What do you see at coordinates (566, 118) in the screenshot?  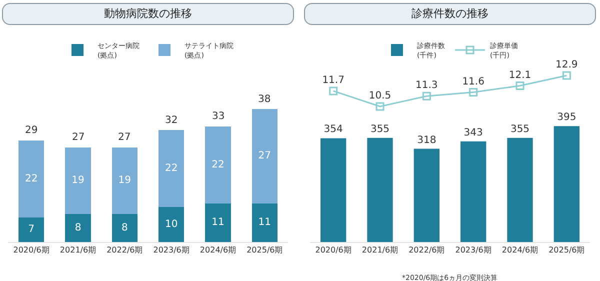 I see `data-label: 395` at bounding box center [566, 118].